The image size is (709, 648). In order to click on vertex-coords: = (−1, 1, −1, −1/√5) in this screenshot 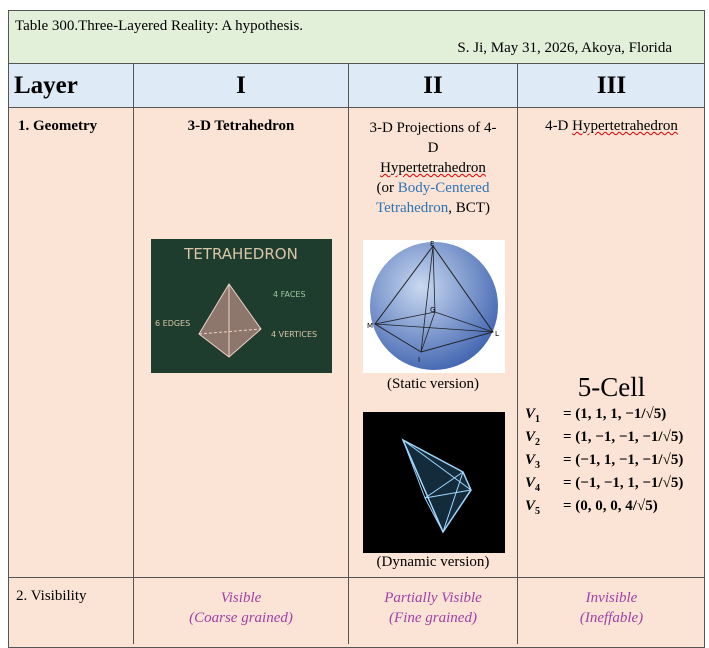, I will do `click(623, 460)`.